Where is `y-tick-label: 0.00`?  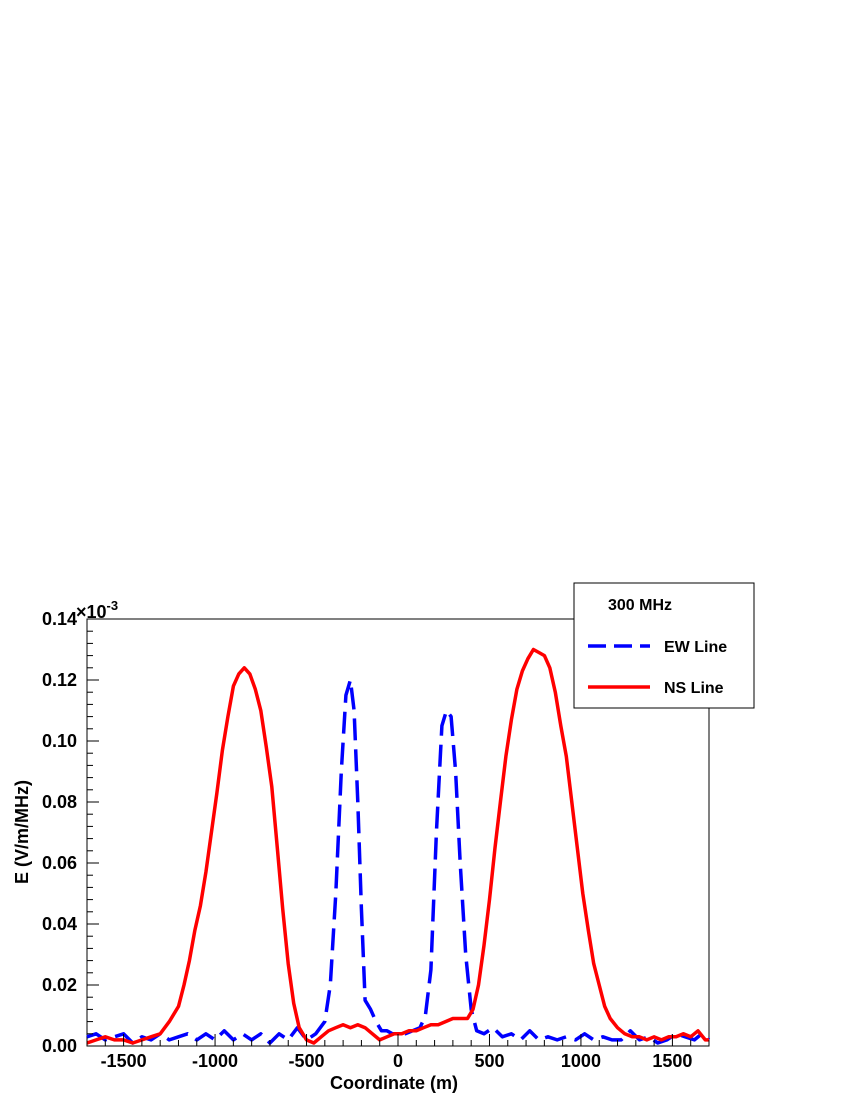
y-tick-label: 0.00 is located at coordinates (59, 1046).